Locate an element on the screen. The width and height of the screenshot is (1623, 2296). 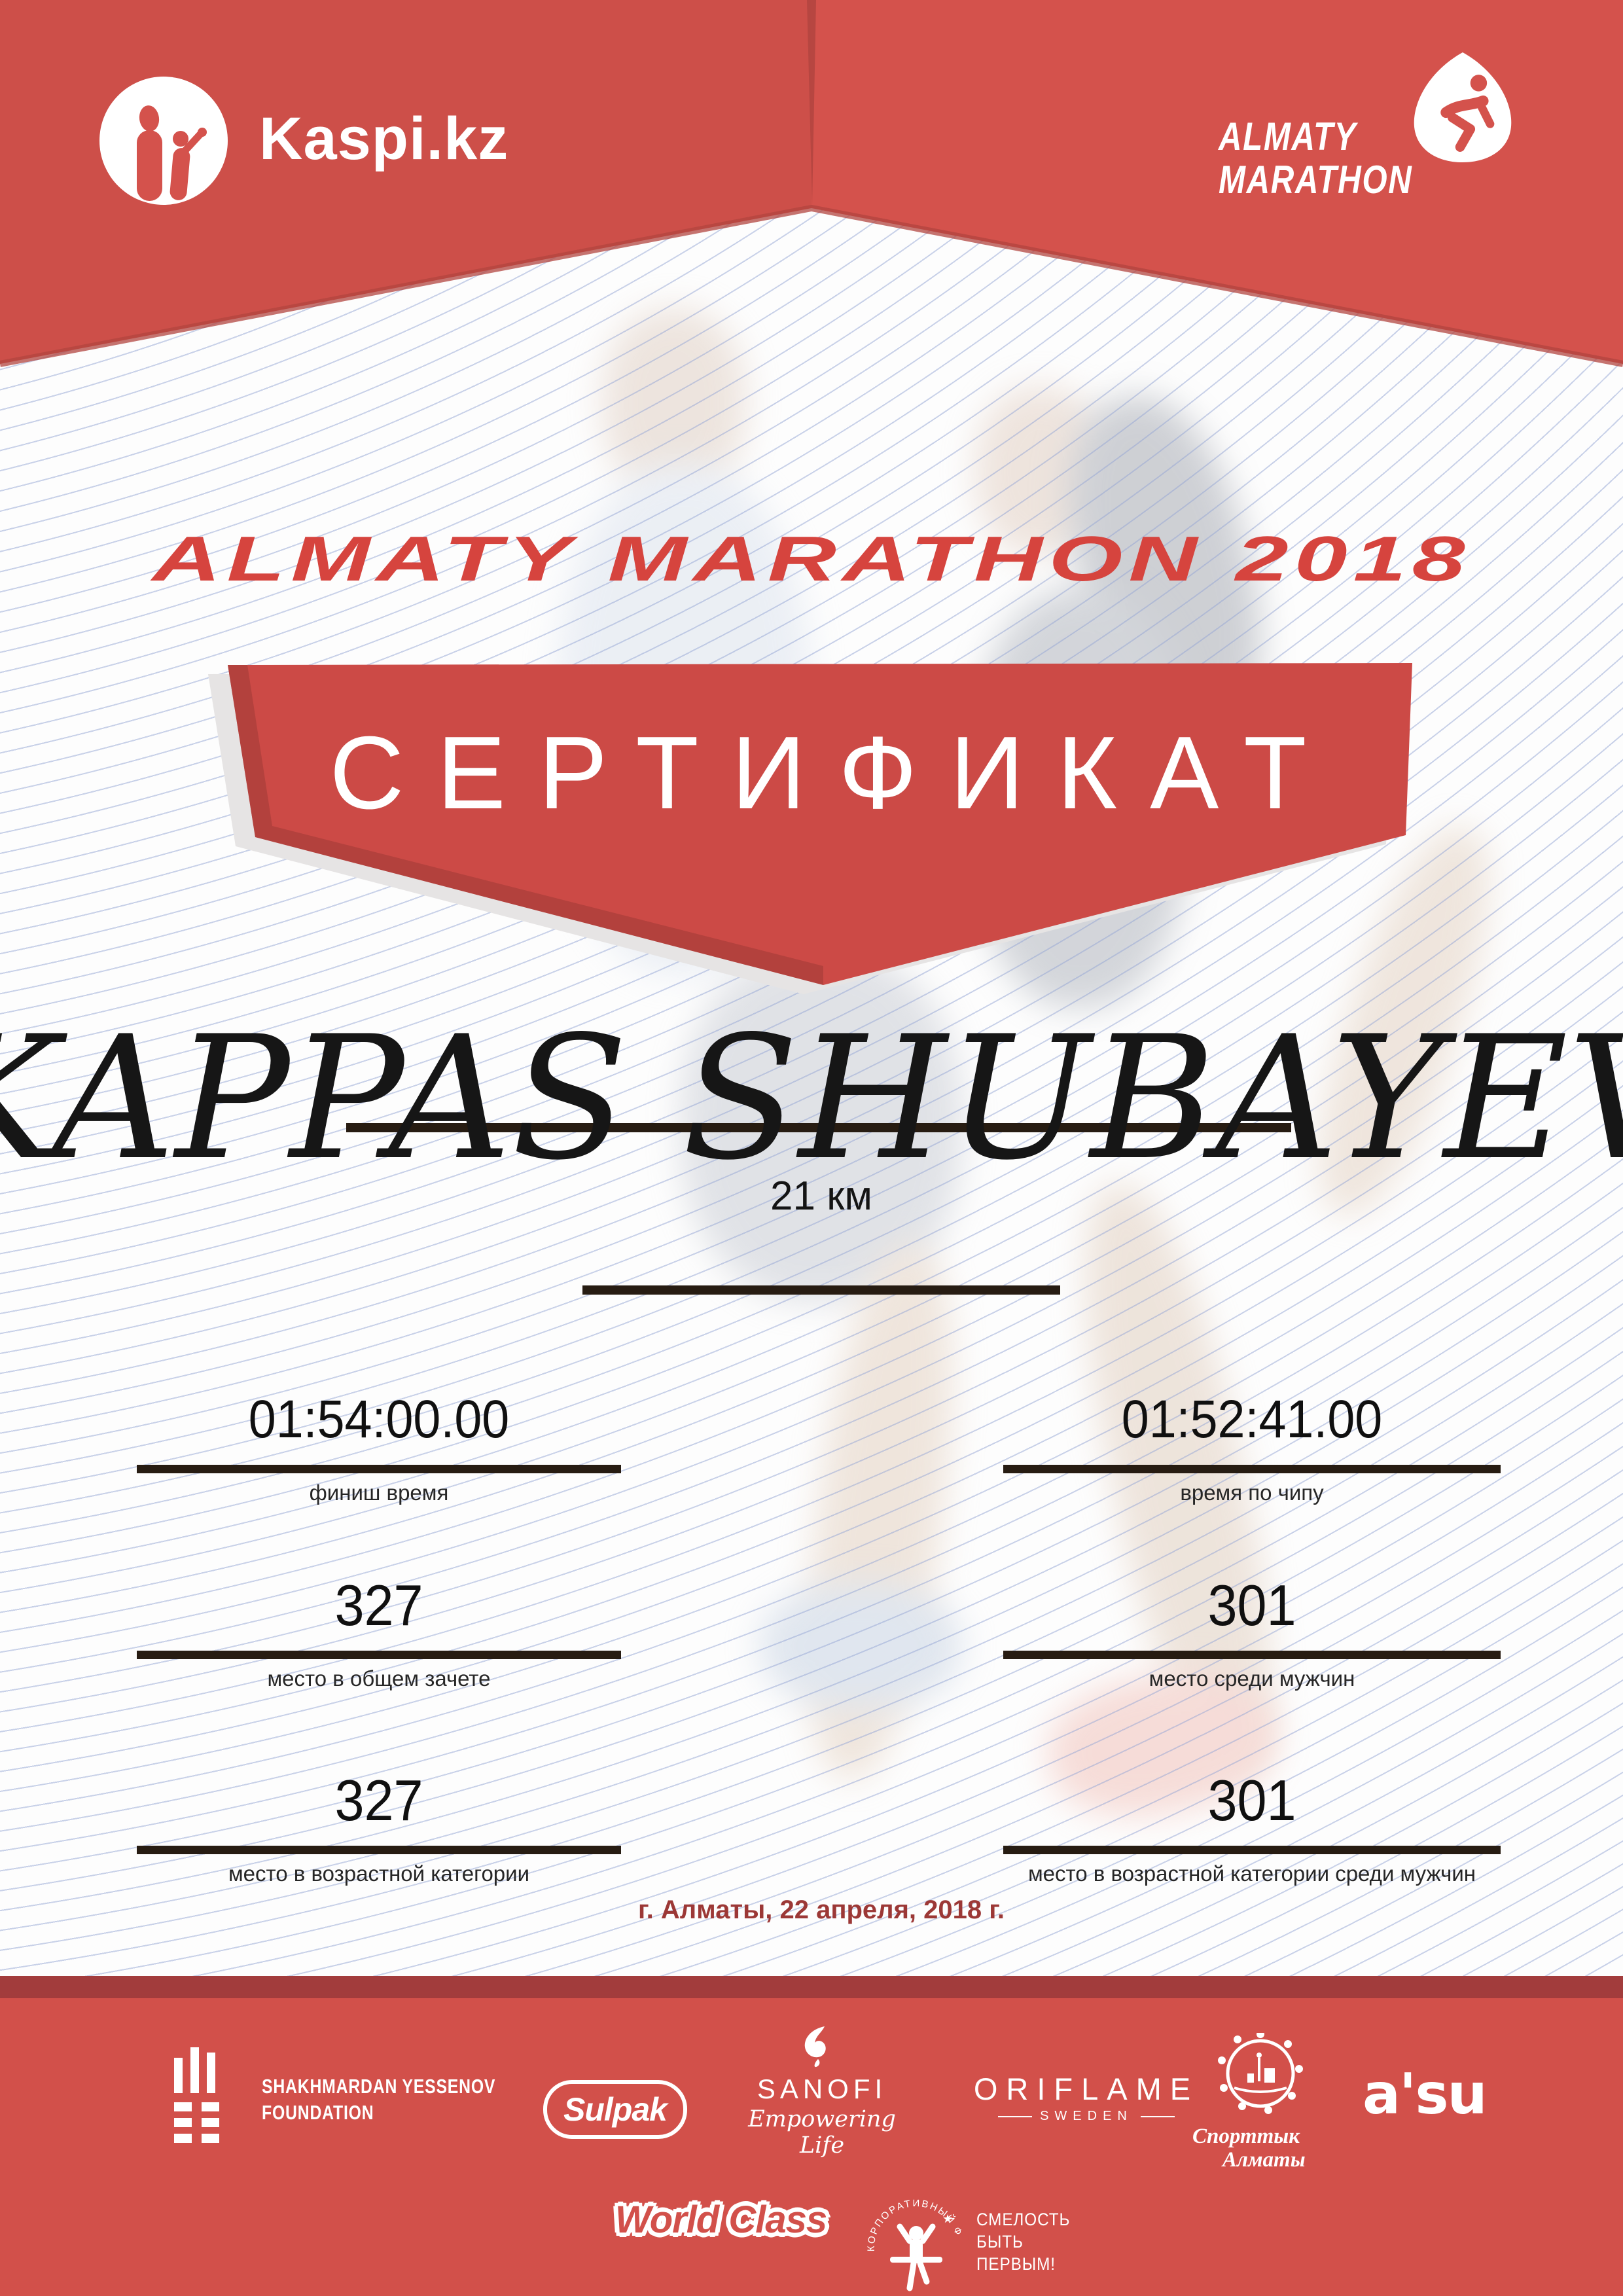
distance-value: 21 км is located at coordinates (821, 1196).